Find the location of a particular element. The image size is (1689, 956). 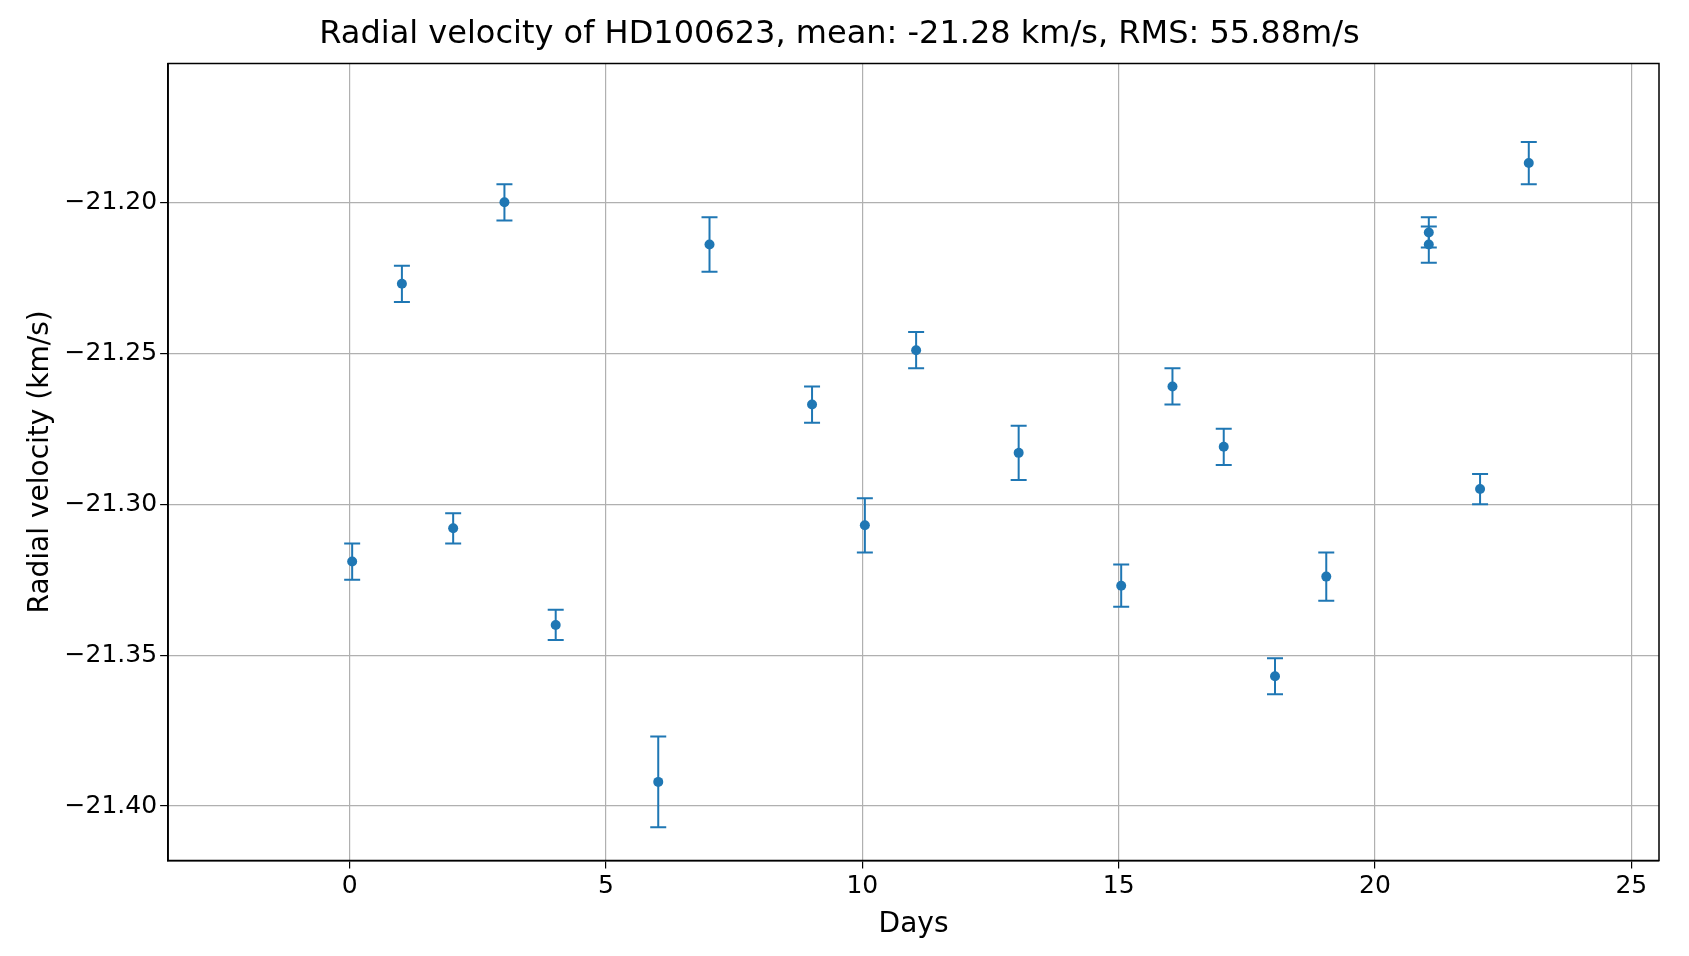

x-tick-label: 5 is located at coordinates (606, 884).